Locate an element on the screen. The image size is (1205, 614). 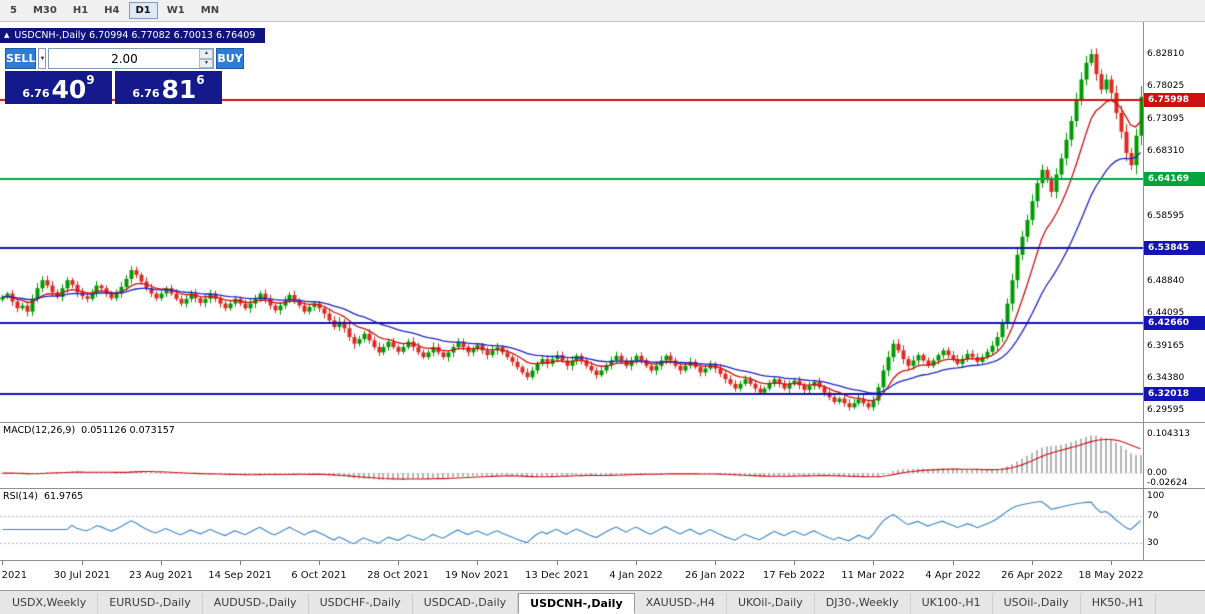
chart-tab: EURUSD-,Daily is located at coordinates (150, 603).